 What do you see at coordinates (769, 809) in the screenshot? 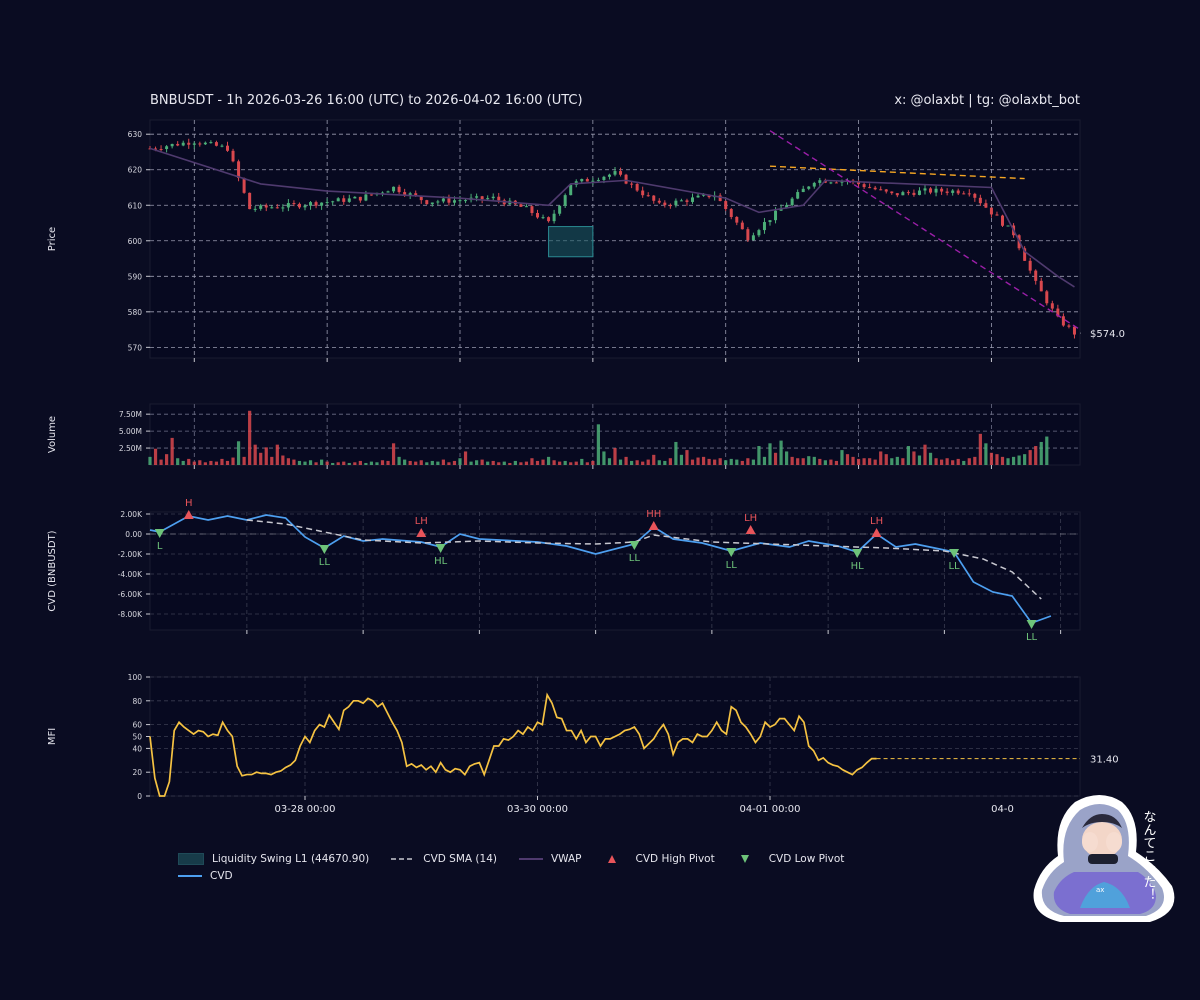
I see `x-tick-label: 04-01 00:00` at bounding box center [769, 809].